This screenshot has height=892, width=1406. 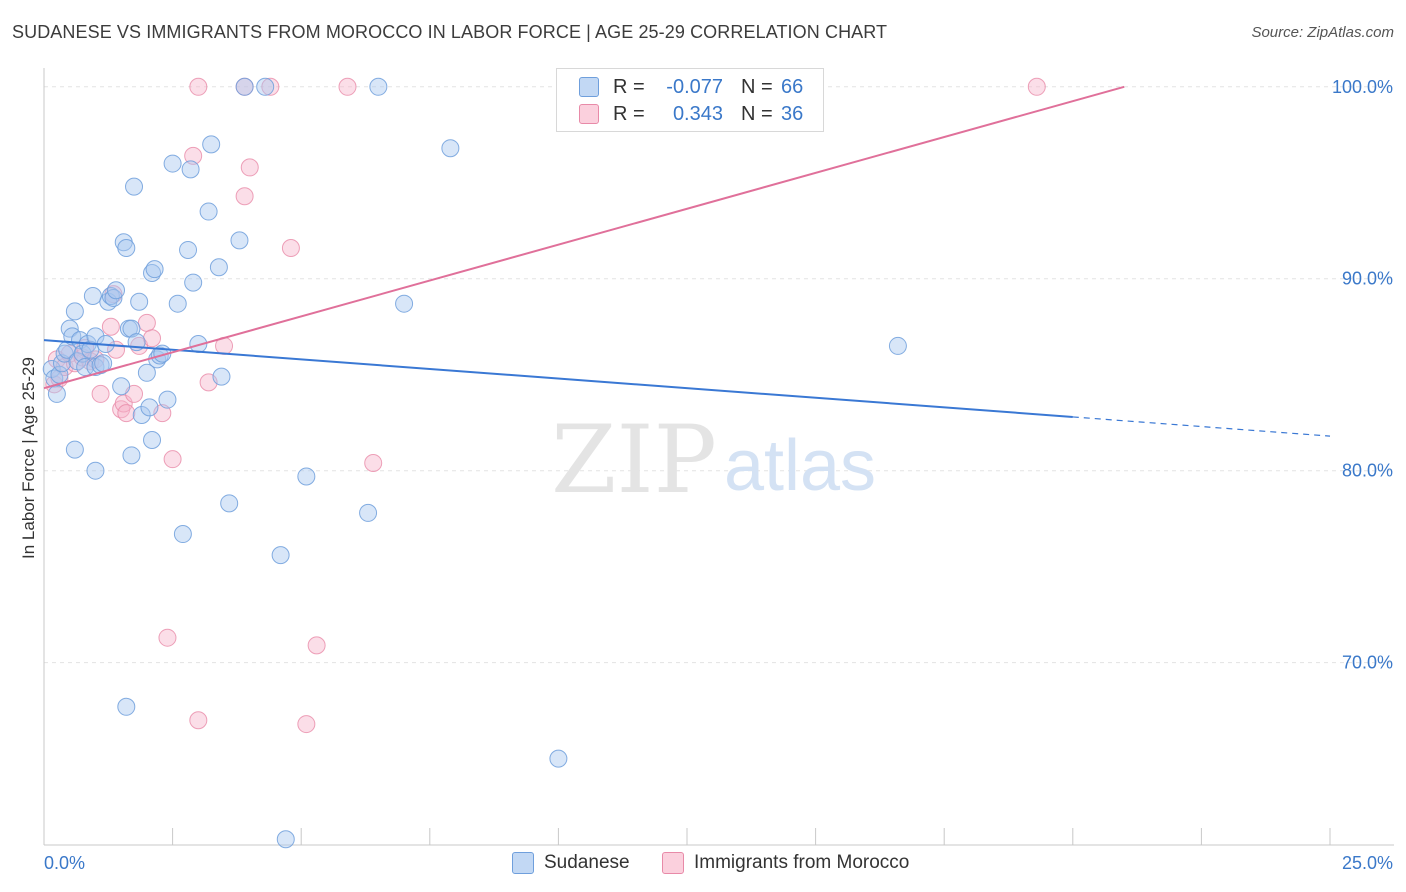 What do you see at coordinates (800, 466) in the screenshot?
I see `watermark-atlas: atlas` at bounding box center [800, 466].